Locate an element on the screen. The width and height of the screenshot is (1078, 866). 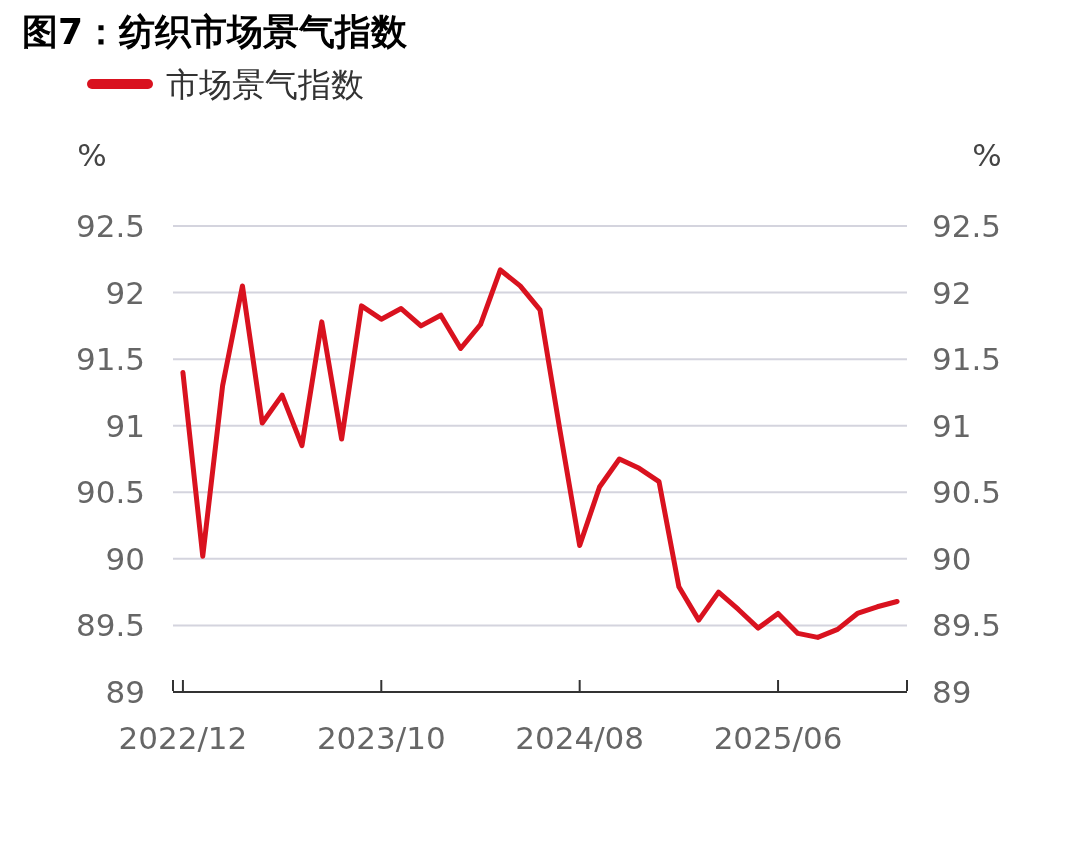
y-axis-title: % is located at coordinates (92, 155).